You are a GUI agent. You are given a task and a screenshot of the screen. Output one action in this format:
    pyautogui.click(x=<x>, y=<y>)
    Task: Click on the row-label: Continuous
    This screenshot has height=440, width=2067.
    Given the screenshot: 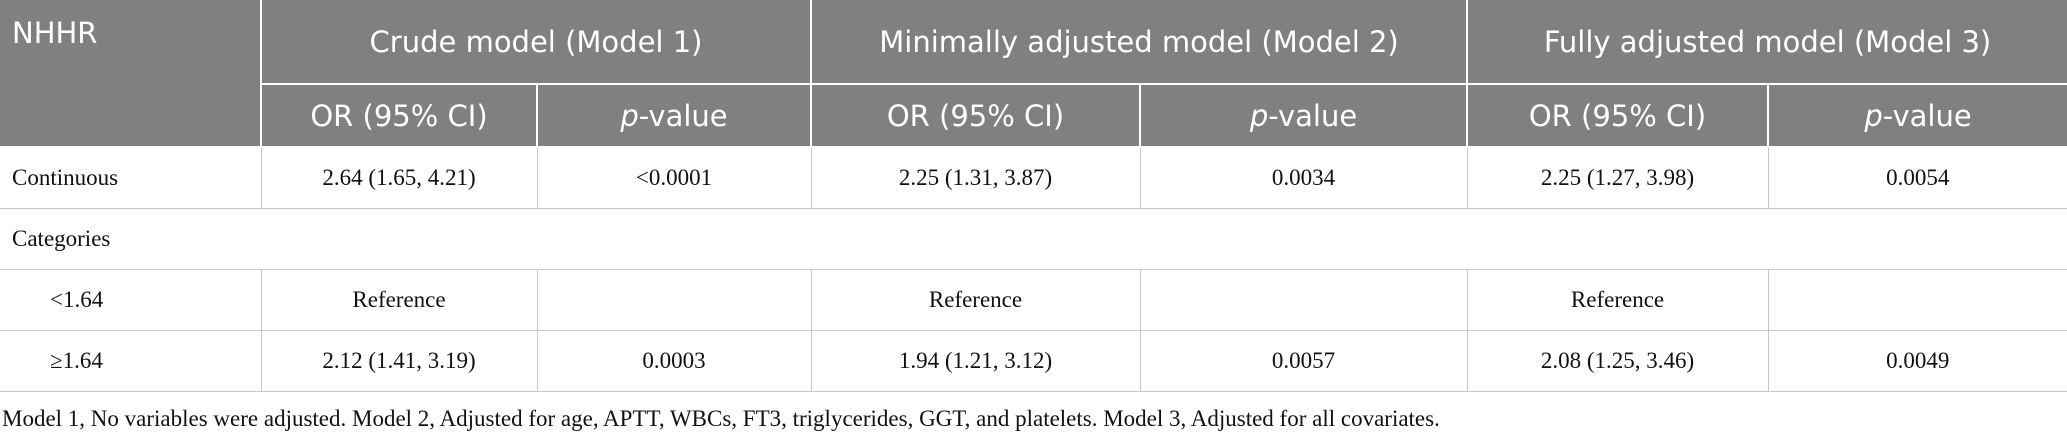 What is the action you would take?
    pyautogui.click(x=131, y=177)
    